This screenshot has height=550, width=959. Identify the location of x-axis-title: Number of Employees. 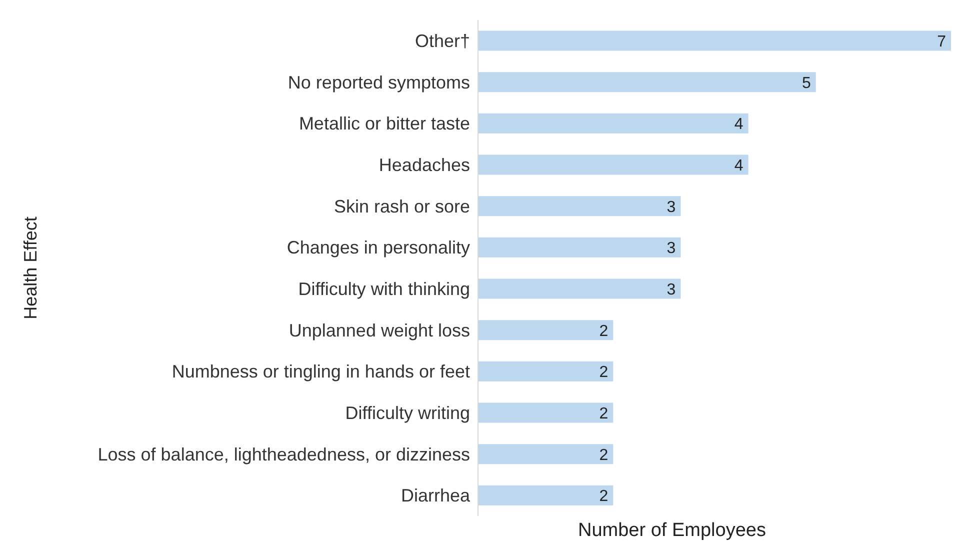
(672, 531).